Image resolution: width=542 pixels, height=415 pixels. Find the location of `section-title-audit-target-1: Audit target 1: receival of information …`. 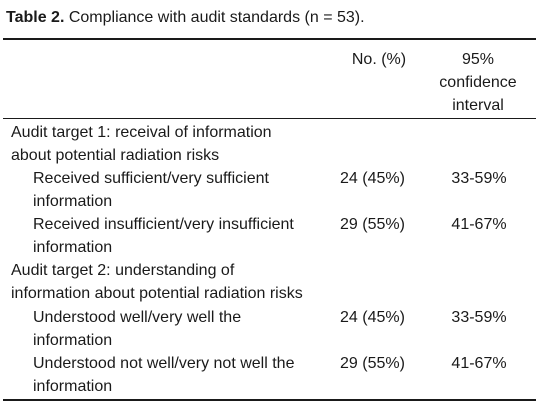

section-title-audit-target-1: Audit target 1: receival of information … is located at coordinates (141, 144).